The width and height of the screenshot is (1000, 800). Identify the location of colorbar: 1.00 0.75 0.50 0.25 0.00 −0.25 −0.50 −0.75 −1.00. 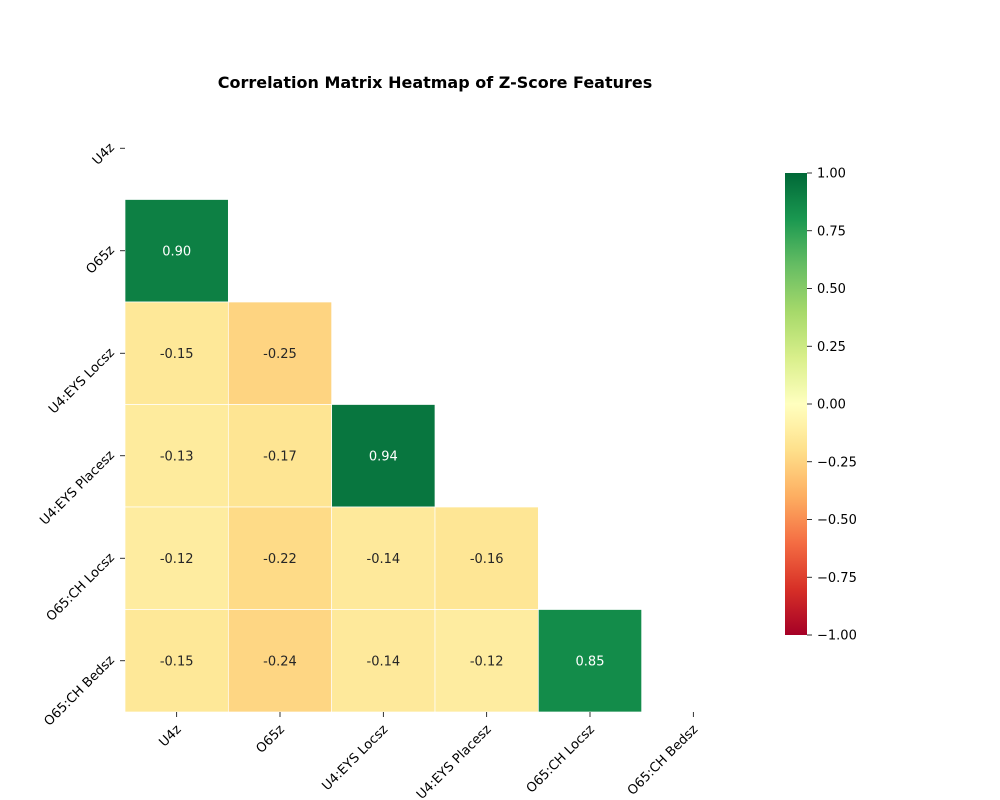
(821, 405).